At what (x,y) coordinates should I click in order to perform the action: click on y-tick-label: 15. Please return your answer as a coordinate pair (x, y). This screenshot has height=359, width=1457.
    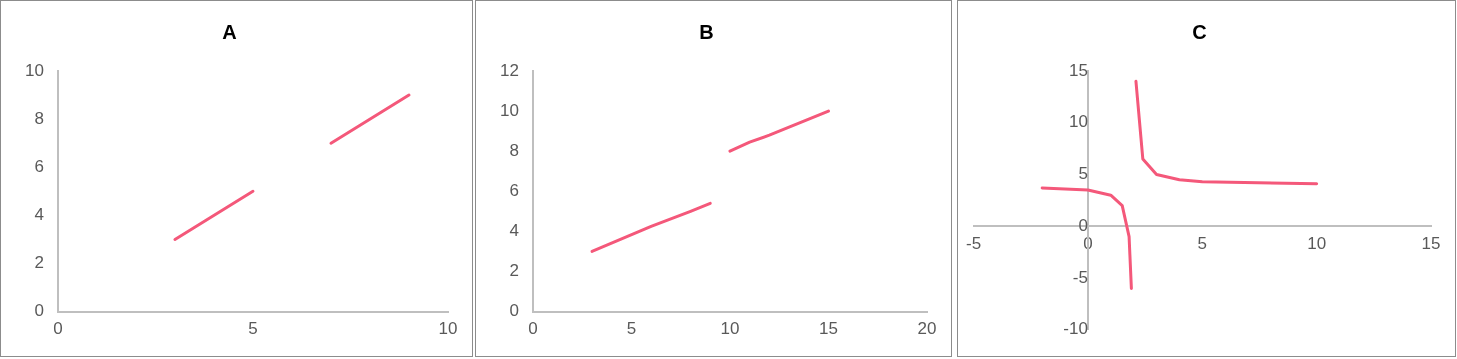
    Looking at the image, I should click on (1078, 70).